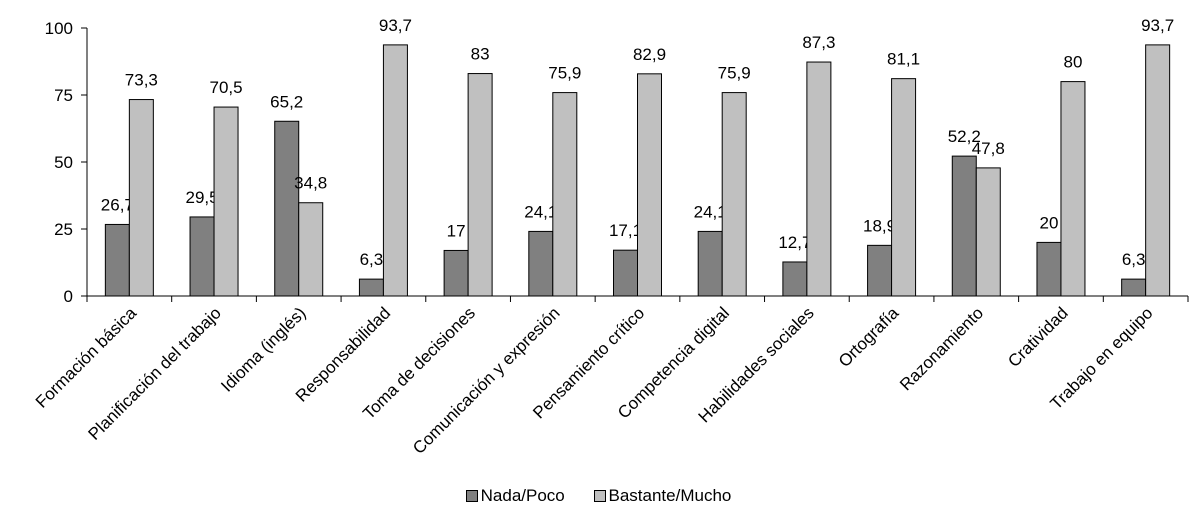  Describe the element at coordinates (141, 80) in the screenshot. I see `data-label-bastante-mucho: 73,3` at that location.